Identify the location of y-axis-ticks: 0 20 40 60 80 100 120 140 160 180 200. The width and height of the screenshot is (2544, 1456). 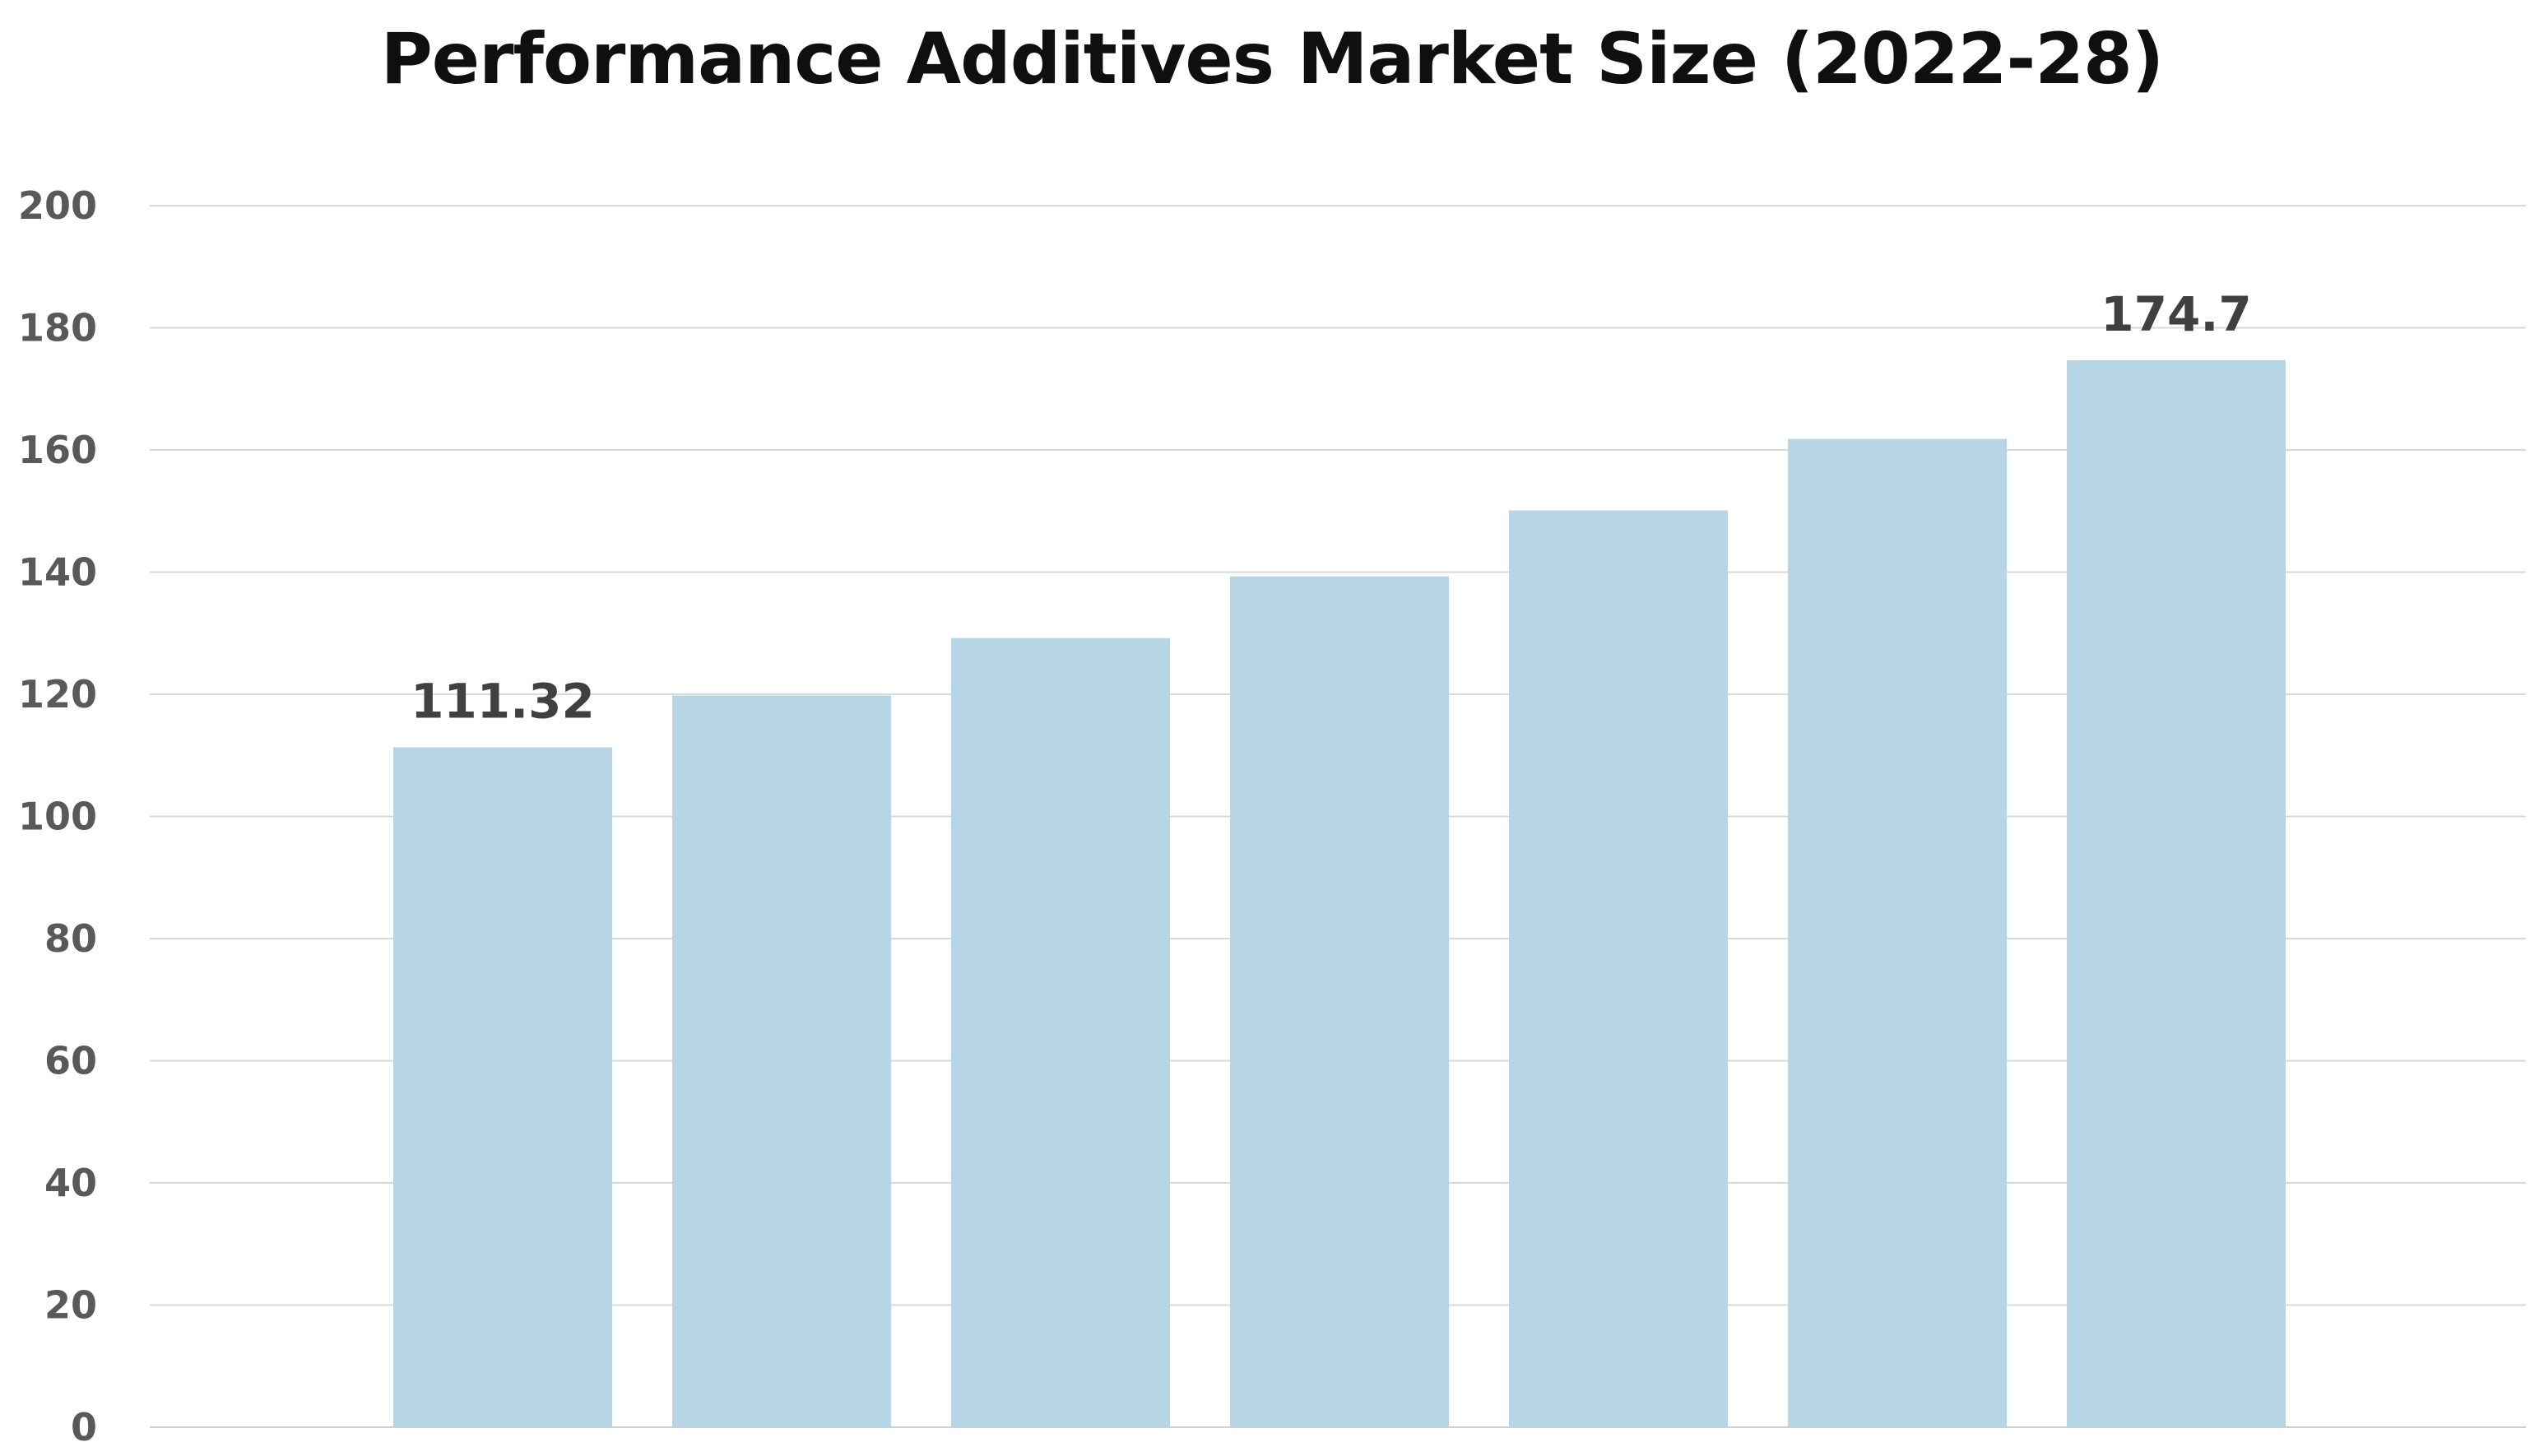
(57, 816).